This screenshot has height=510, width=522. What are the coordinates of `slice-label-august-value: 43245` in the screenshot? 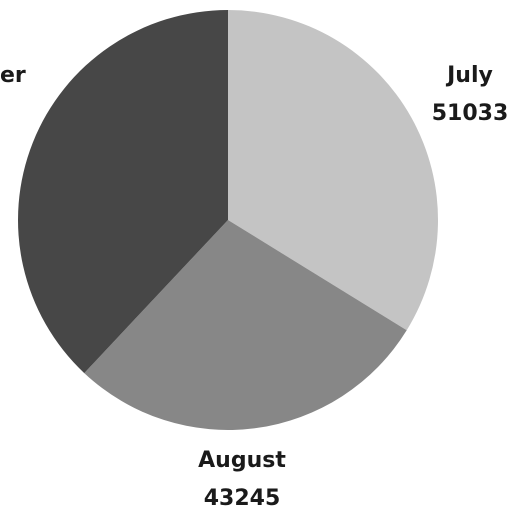 It's located at (242, 498).